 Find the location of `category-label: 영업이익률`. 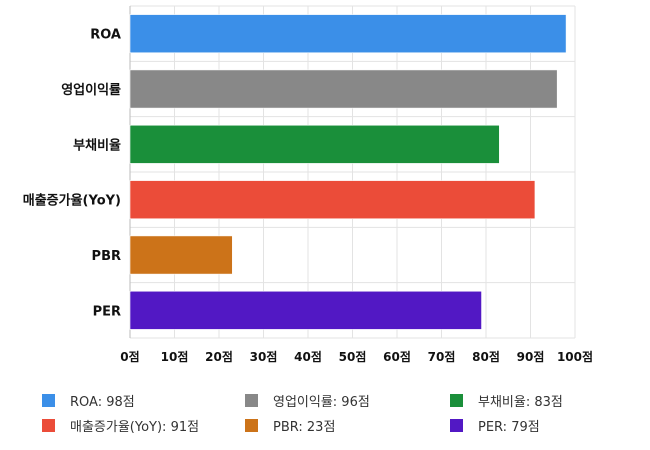

category-label: 영업이익률 is located at coordinates (91, 90).